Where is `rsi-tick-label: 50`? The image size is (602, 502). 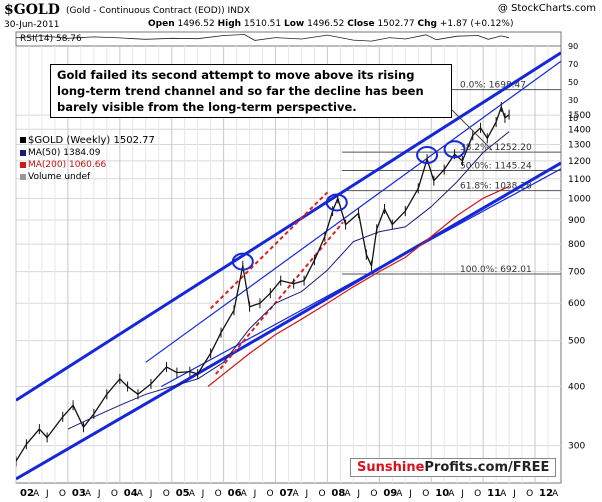 rsi-tick-label: 50 is located at coordinates (573, 82).